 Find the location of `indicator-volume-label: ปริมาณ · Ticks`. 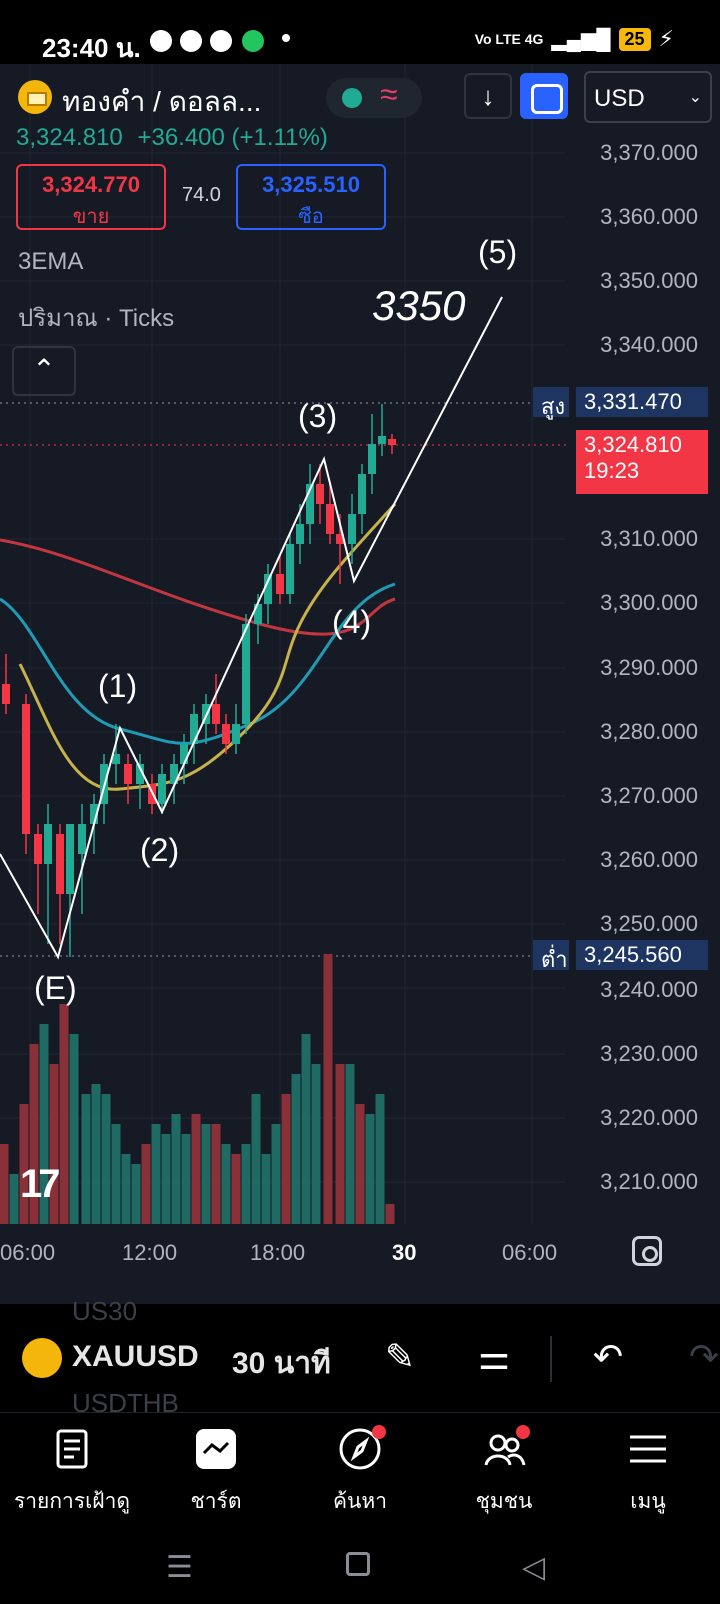

indicator-volume-label: ปริมาณ · Ticks is located at coordinates (96, 318).